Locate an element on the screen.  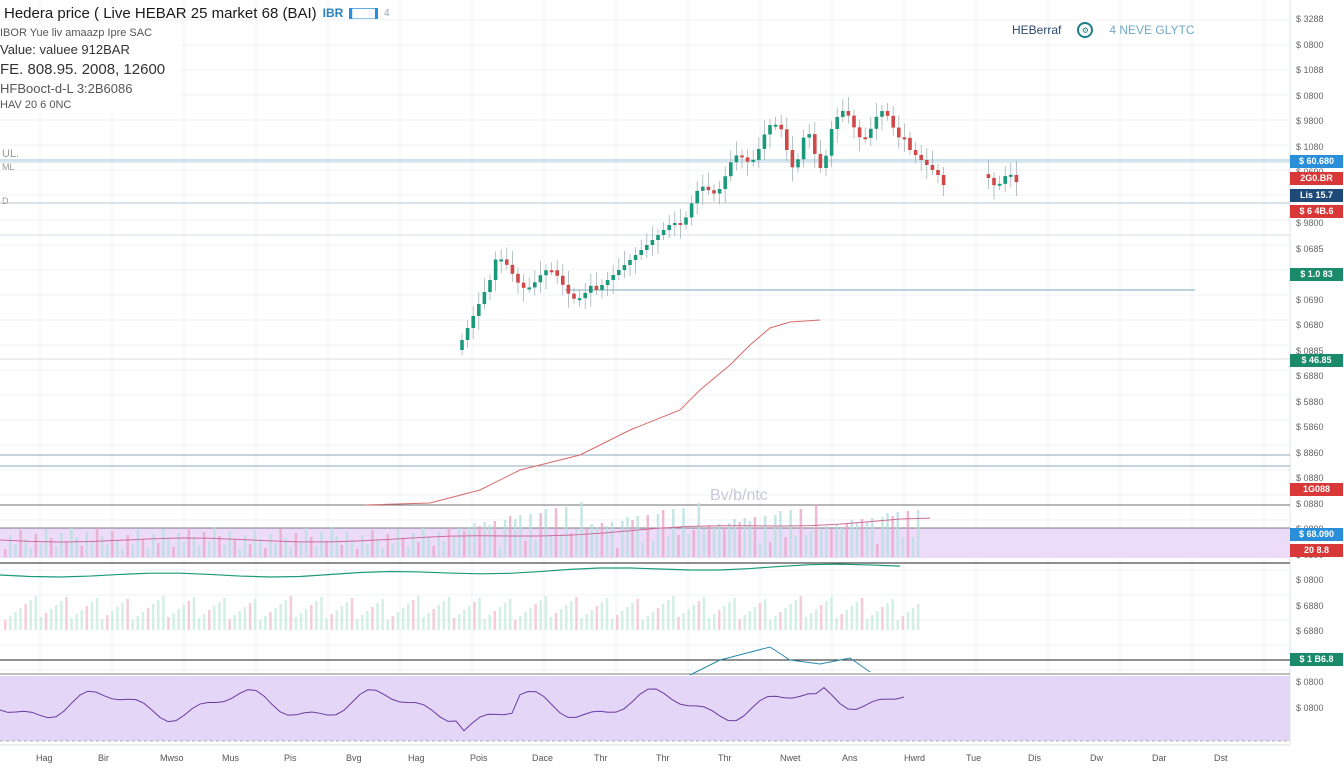
legend-line: HAV 20 6 0NC is located at coordinates (36, 105).